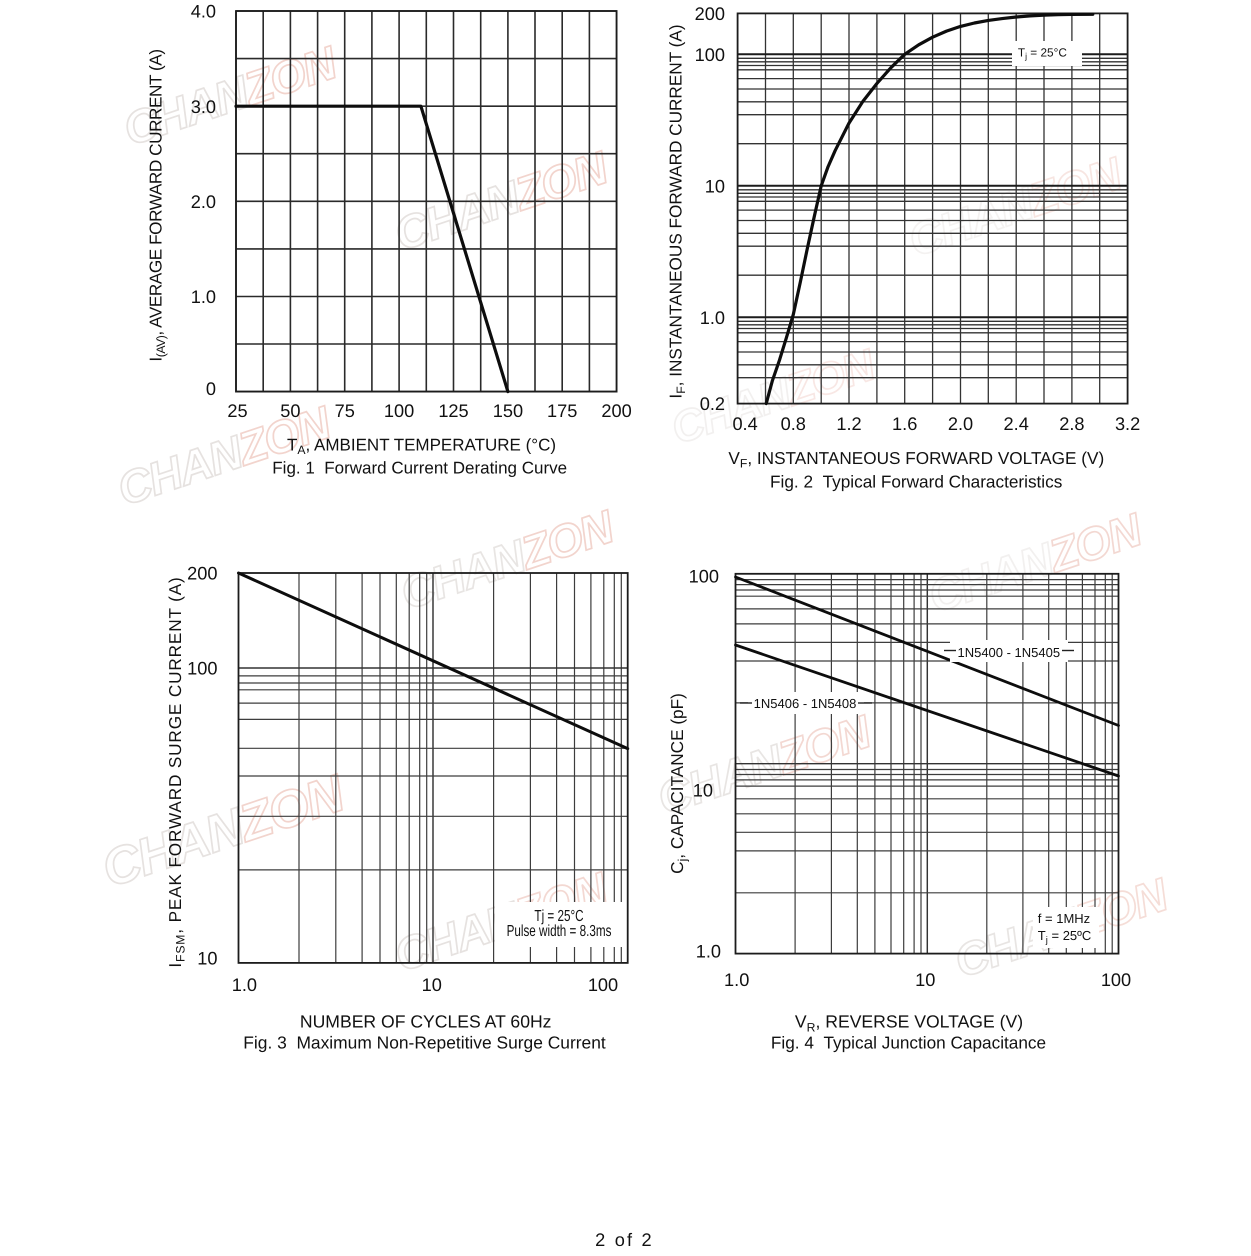 Image resolution: width=1251 pixels, height=1256 pixels. Describe the element at coordinates (1008, 652) in the screenshot. I see `svg-text: 1N5400 - 1N5405` at that location.